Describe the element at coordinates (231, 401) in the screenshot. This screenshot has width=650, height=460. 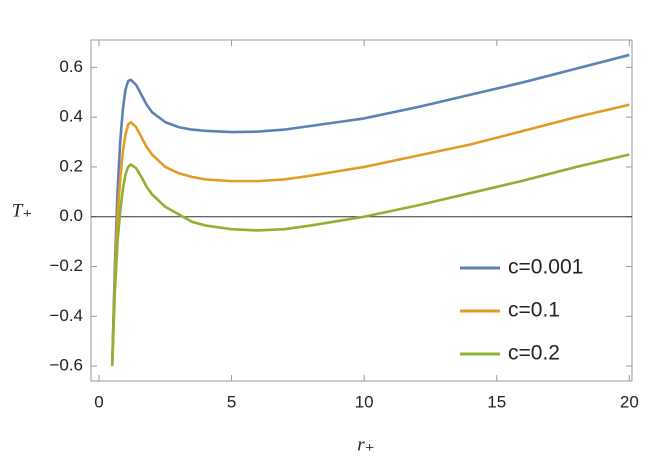
I see `x-tick-label: 5` at that location.